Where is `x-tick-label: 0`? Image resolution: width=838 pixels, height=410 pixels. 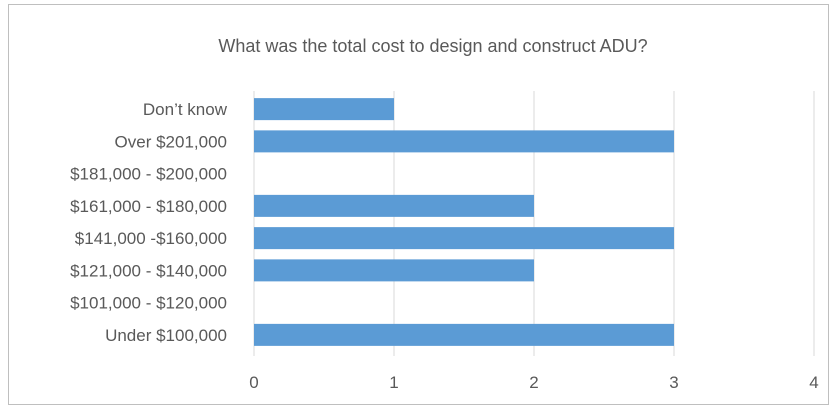
x-tick-label: 0 is located at coordinates (253, 382).